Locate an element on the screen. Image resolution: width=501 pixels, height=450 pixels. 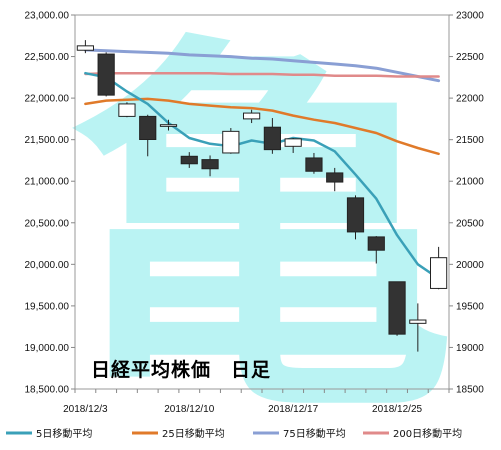
right-tick-label: 21000 is located at coordinates (470, 182).